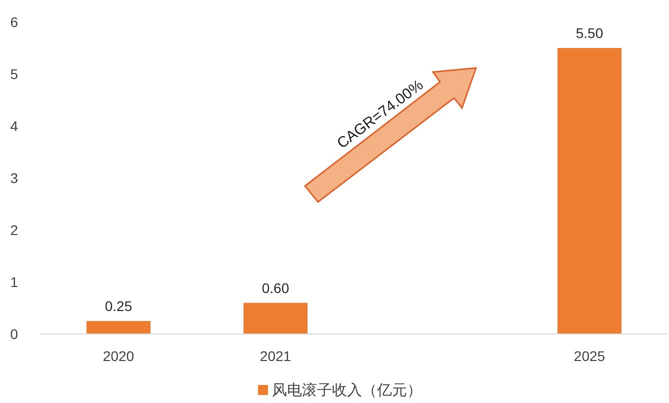  Describe the element at coordinates (14, 74) in the screenshot. I see `y-tick-label: 5` at that location.